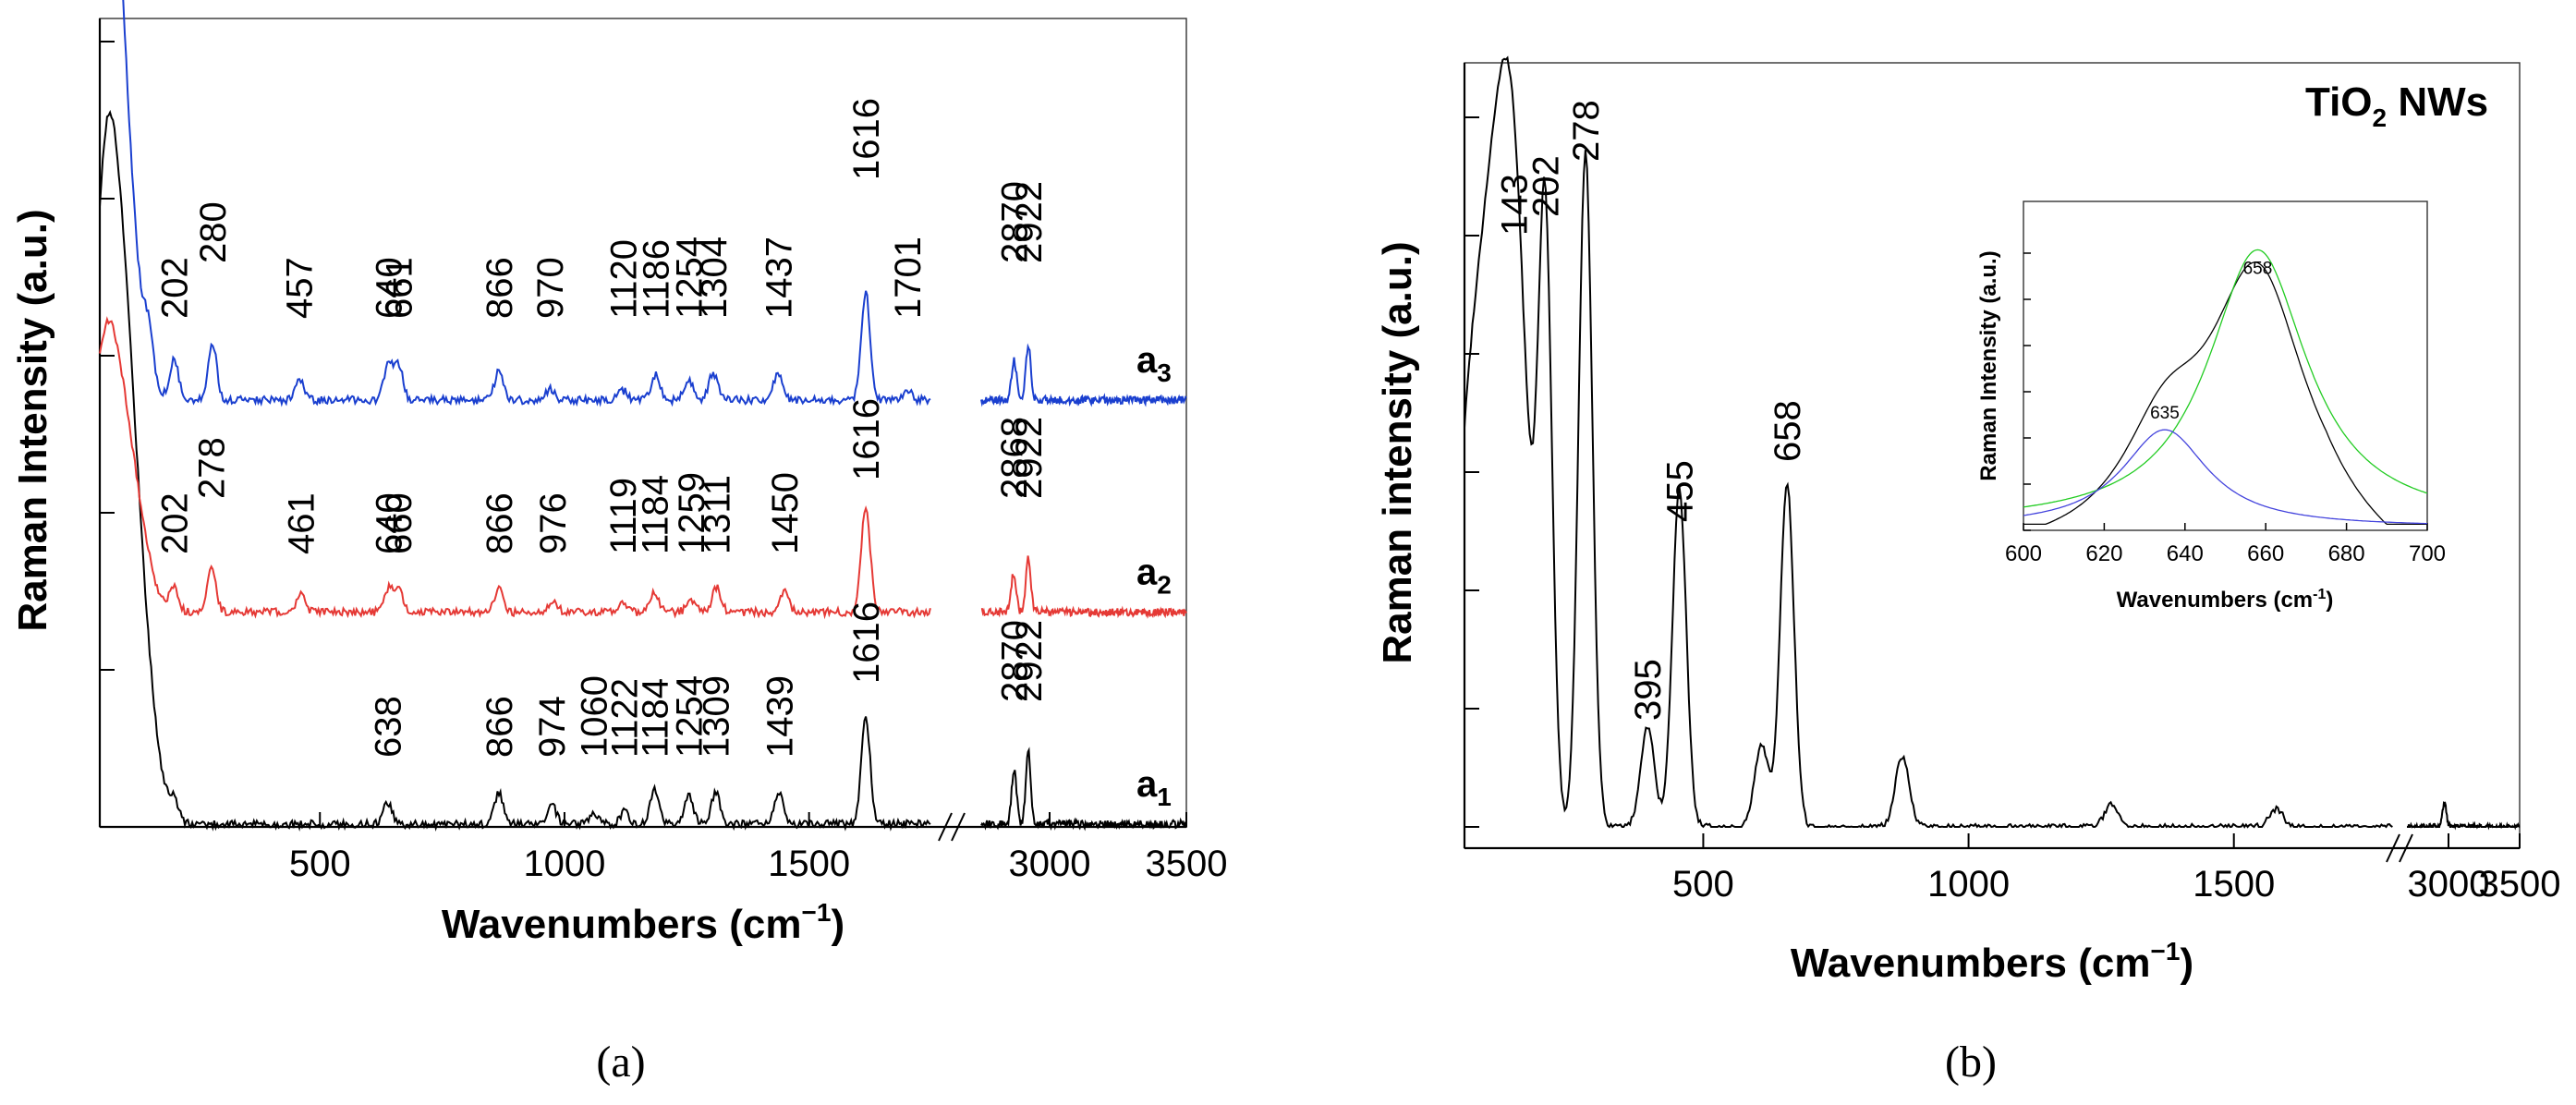 The height and width of the screenshot is (1105, 2576). What do you see at coordinates (643, 922) in the screenshot?
I see `panel-a-xlabel: Wavenumbers (cm−1)` at bounding box center [643, 922].